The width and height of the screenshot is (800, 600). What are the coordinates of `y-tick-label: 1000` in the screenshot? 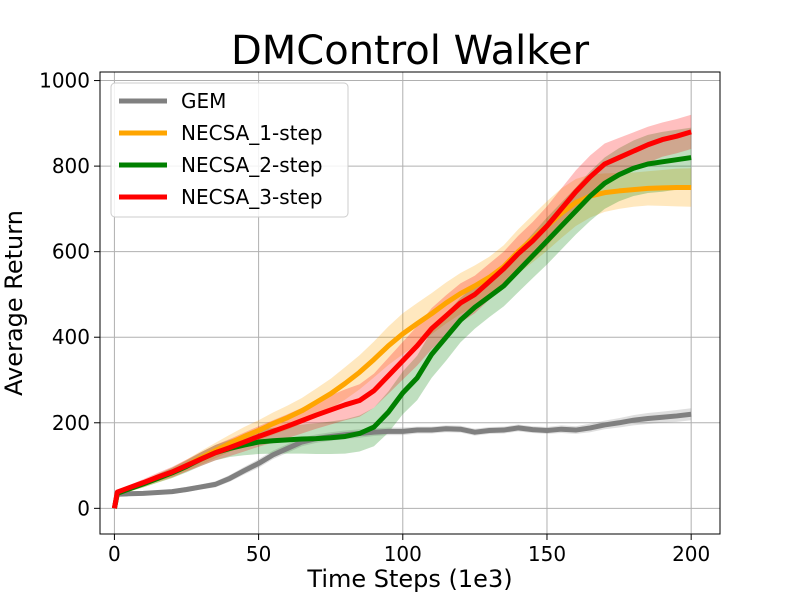 It's located at (64, 81).